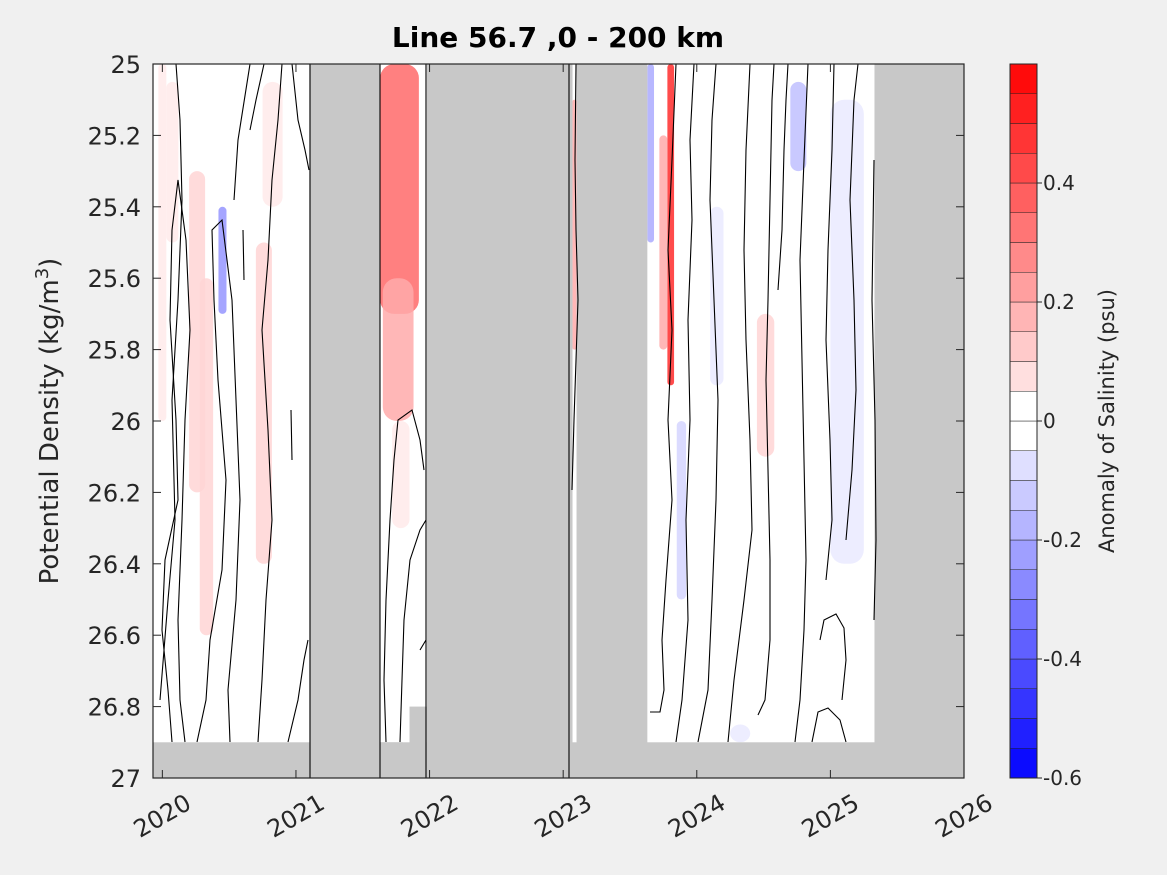 This screenshot has width=1167, height=875. What do you see at coordinates (1062, 540) in the screenshot?
I see `colorbar-tick-label: -0.2` at bounding box center [1062, 540].